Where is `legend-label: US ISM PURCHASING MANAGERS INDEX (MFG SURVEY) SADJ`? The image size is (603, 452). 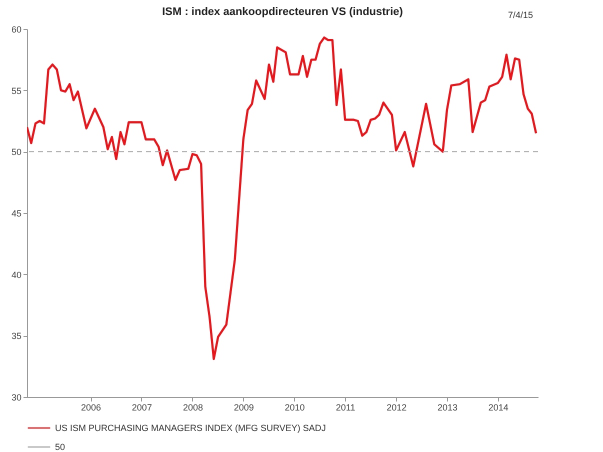
legend-label: US ISM PURCHASING MANAGERS INDEX (MFG SURVEY) SADJ is located at coordinates (190, 428).